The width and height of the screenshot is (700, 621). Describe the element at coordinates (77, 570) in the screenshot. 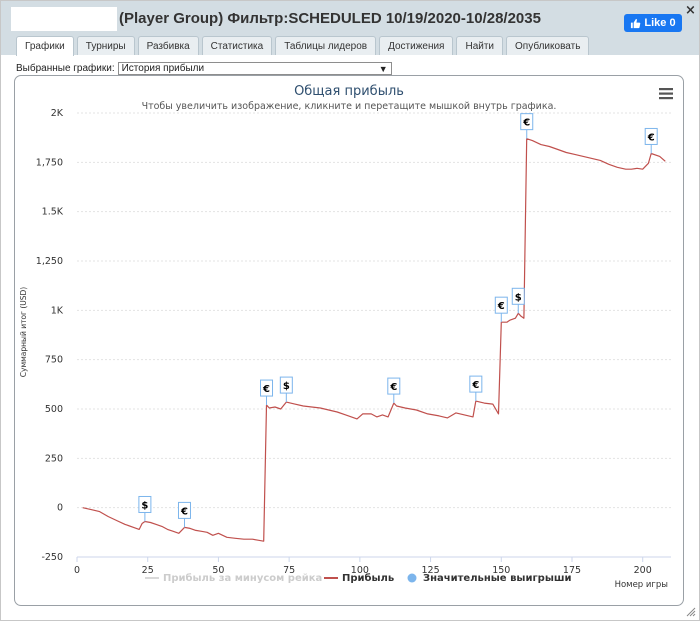

I see `x-tick-label: 0` at that location.